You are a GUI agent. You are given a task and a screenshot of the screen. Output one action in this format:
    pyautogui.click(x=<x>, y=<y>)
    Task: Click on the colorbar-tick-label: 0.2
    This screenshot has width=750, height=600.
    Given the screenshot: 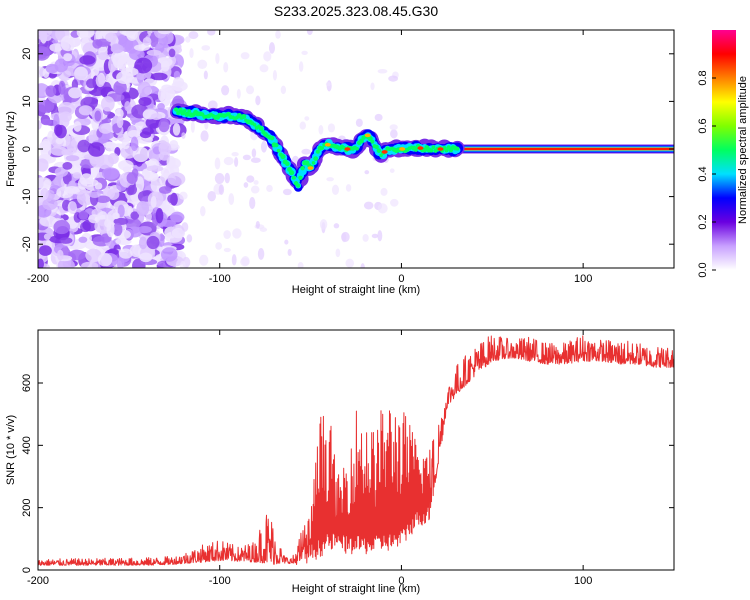 What is the action you would take?
    pyautogui.click(x=703, y=221)
    